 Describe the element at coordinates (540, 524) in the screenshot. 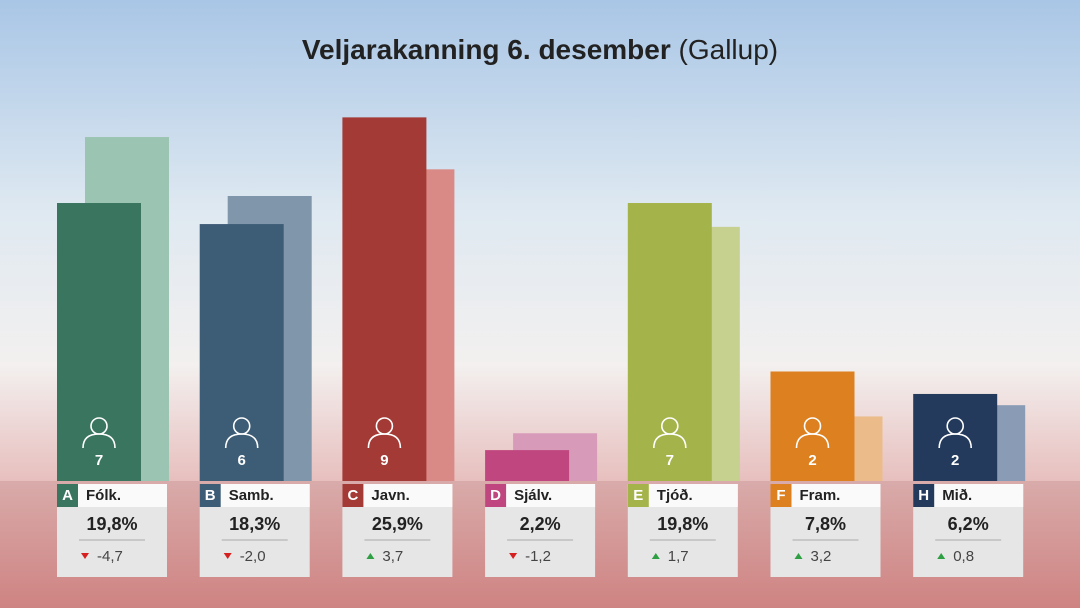

I see `value-label: 2,2%` at that location.